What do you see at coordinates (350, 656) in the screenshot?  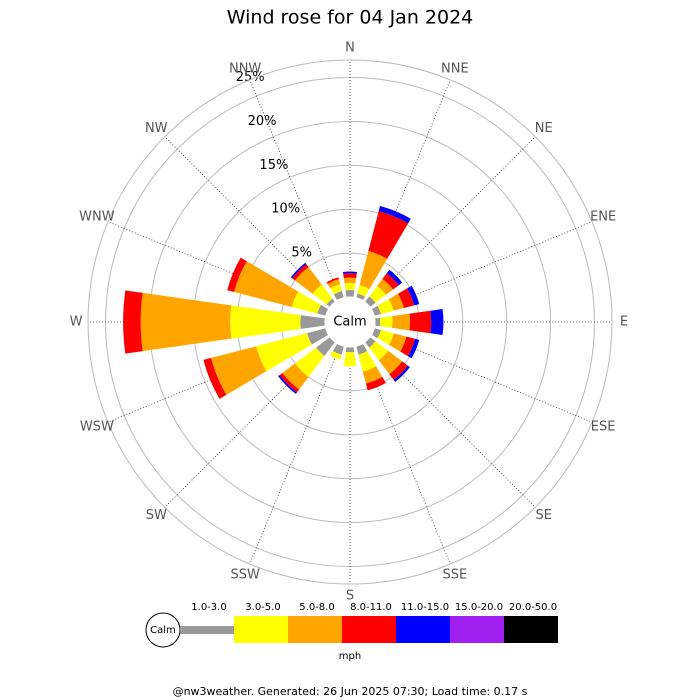 I see `unit-label: mph` at bounding box center [350, 656].